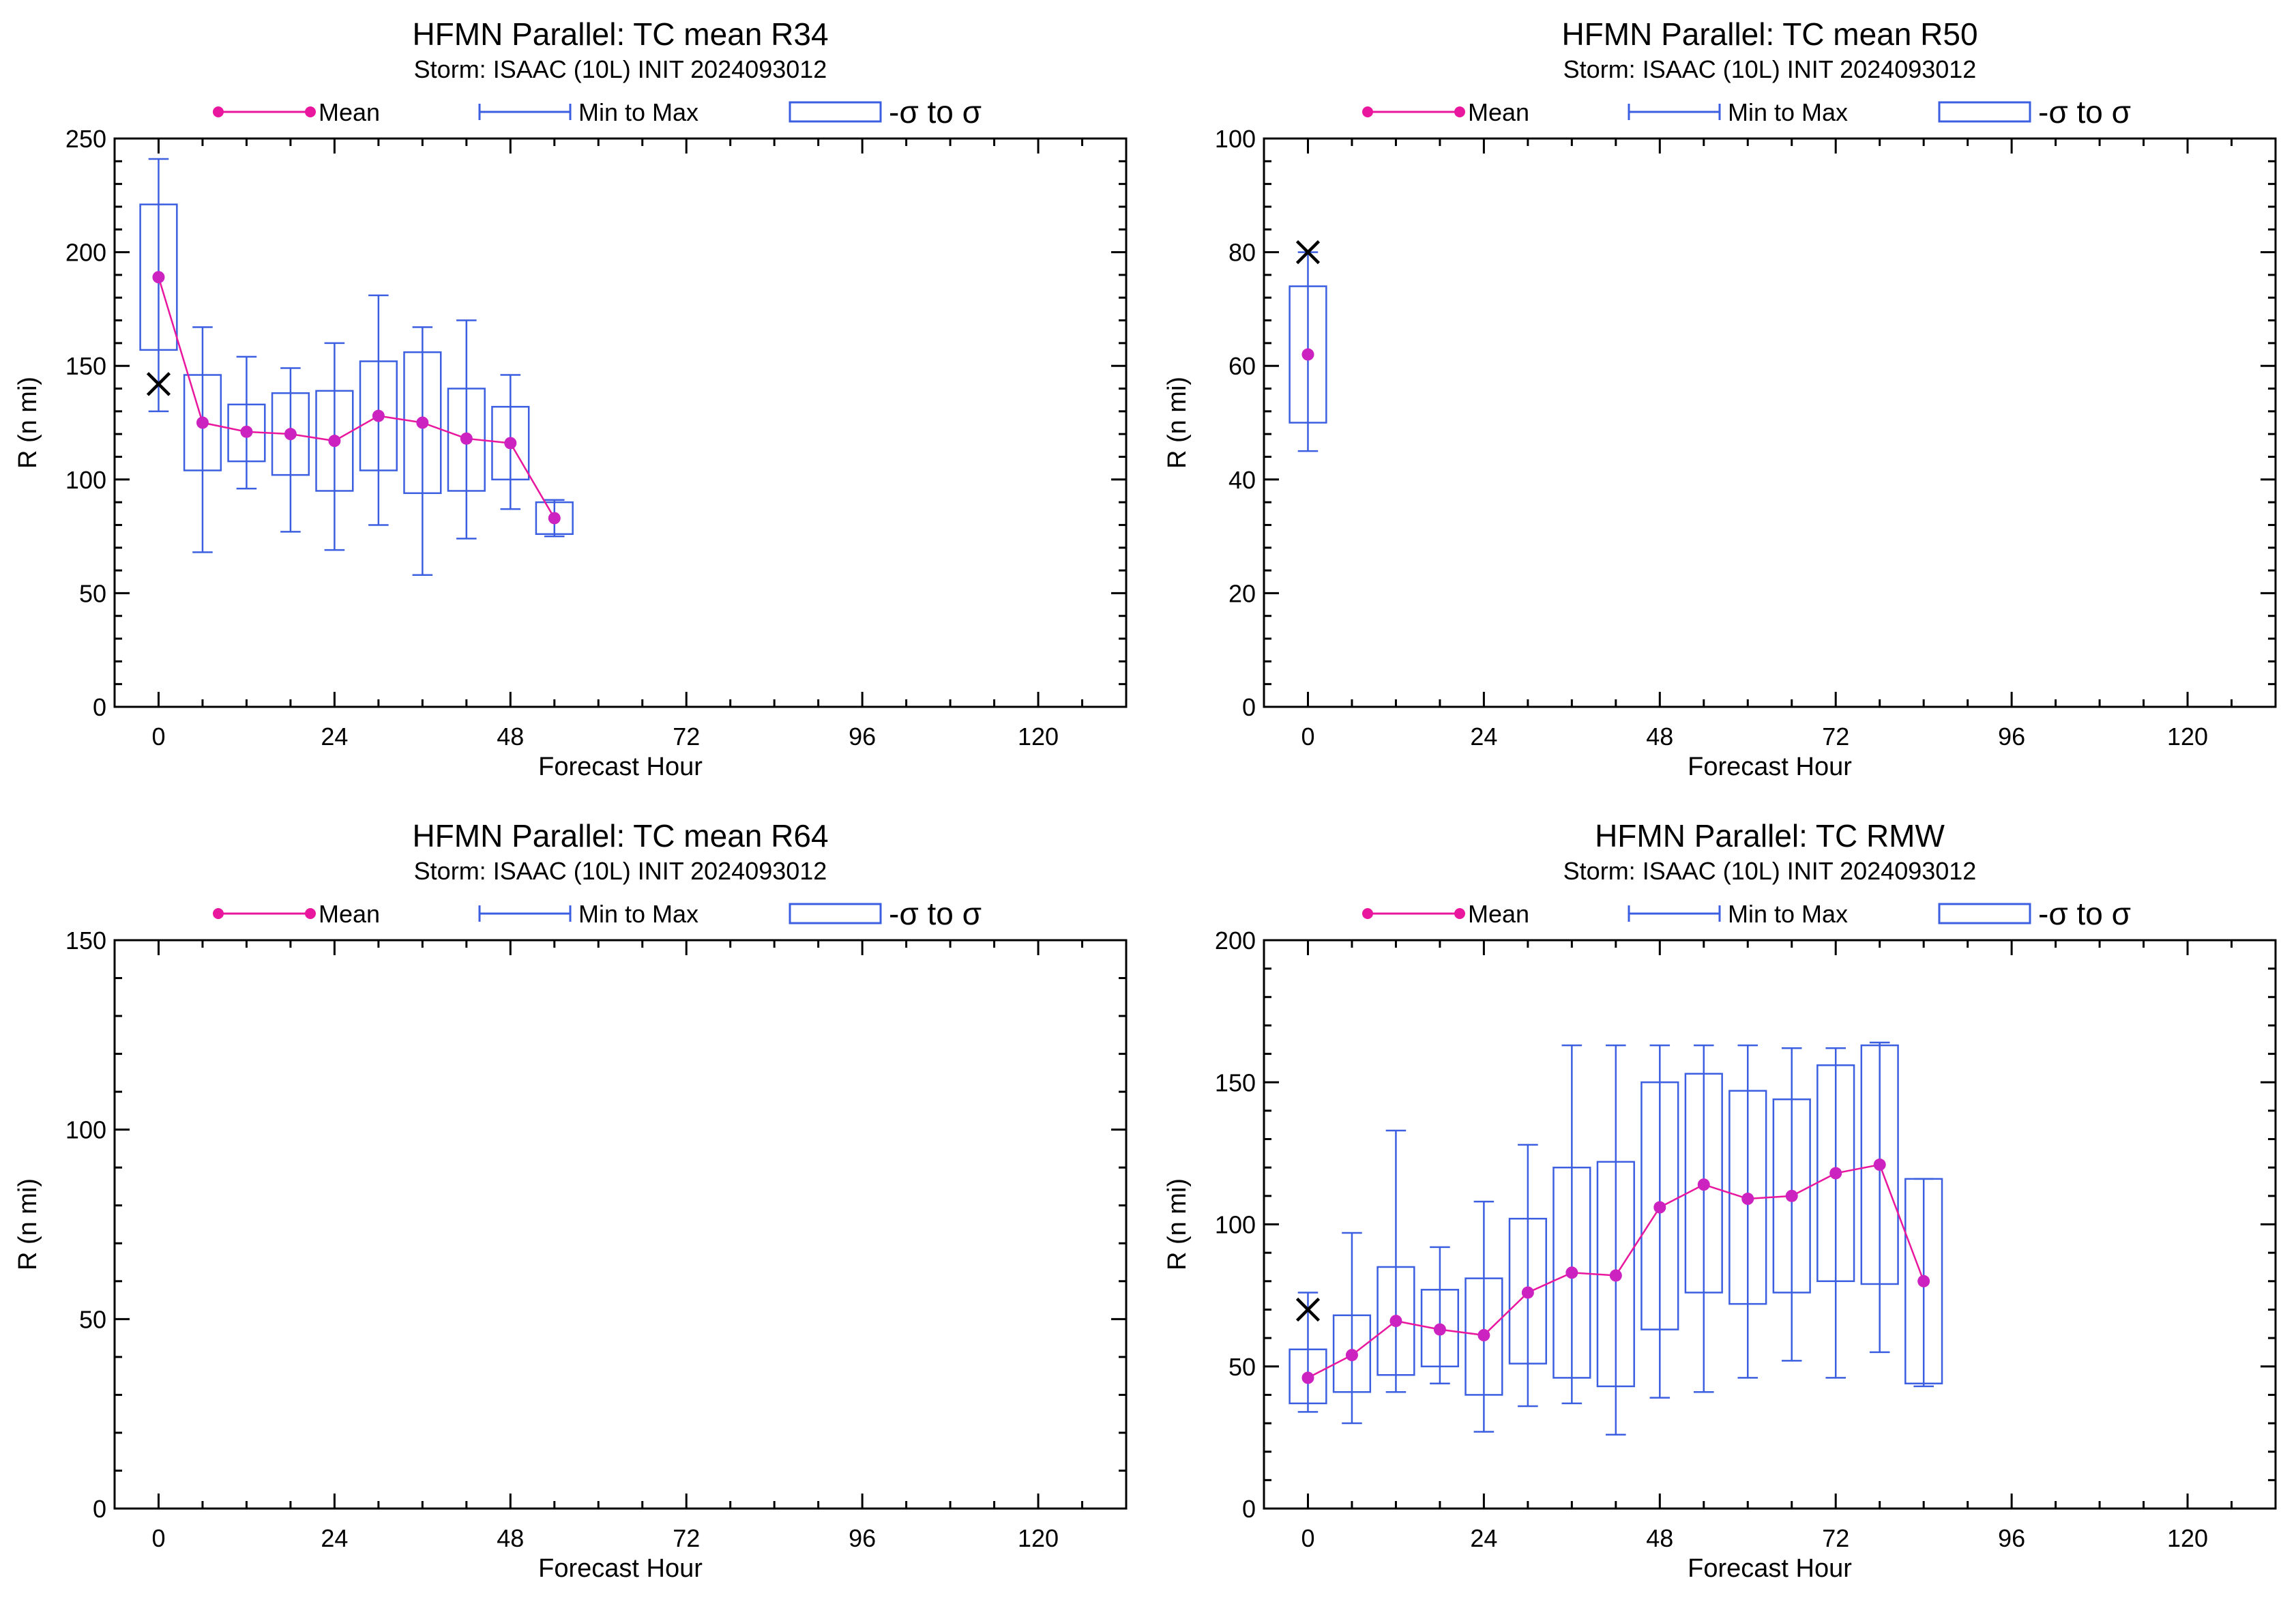  I want to click on chart-title: HFMN Parallel: TC mean R50, so click(1769, 34).